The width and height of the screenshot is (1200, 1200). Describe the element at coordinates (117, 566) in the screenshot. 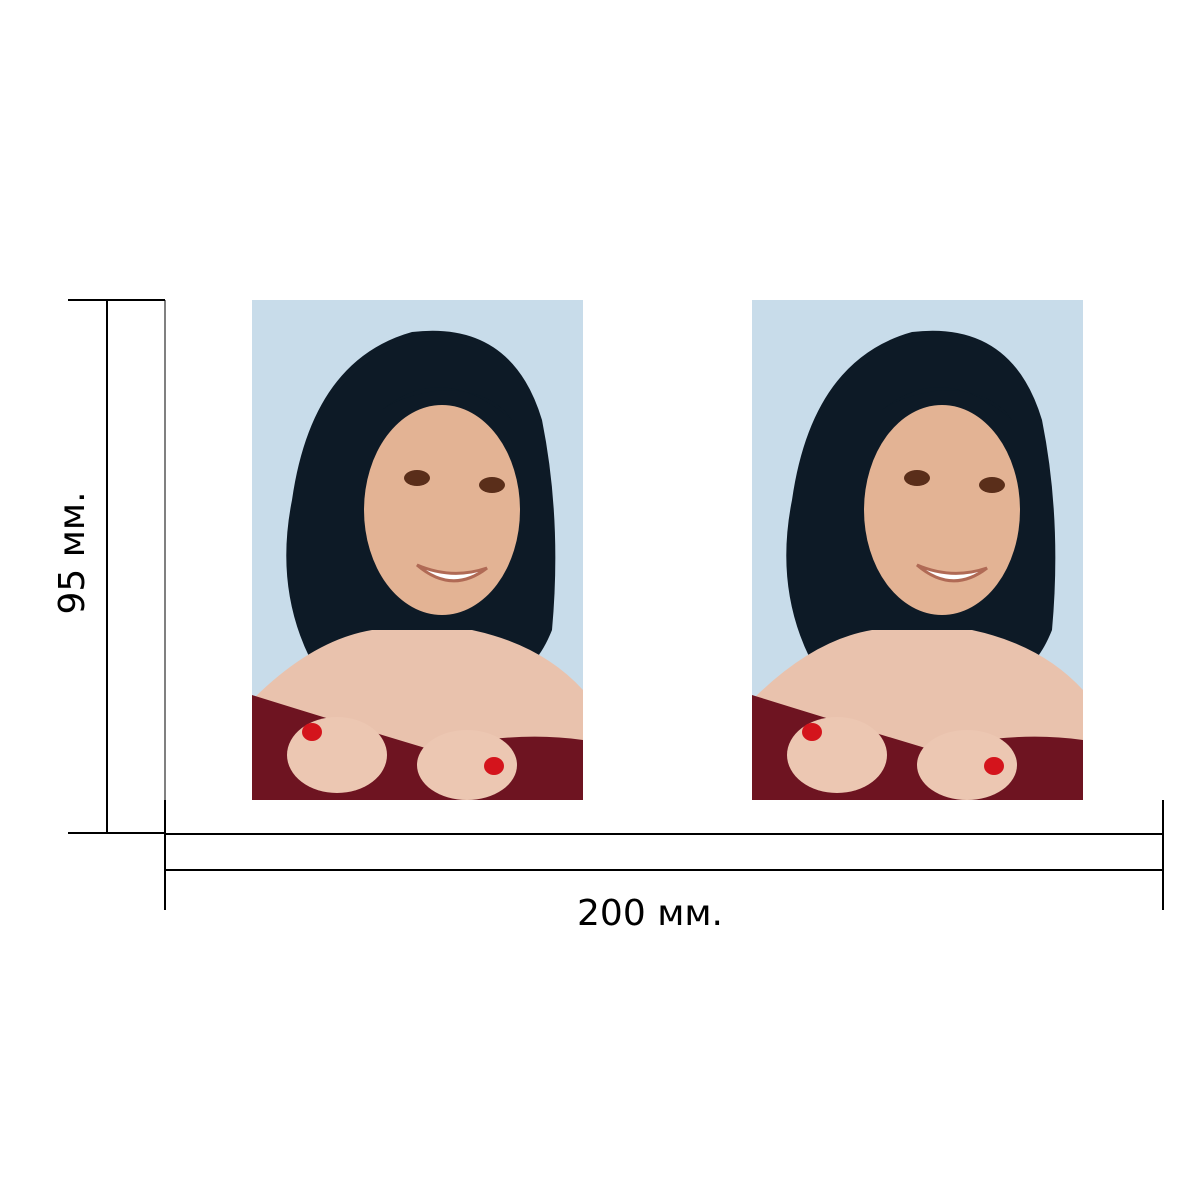

I see `height-dimension` at that location.